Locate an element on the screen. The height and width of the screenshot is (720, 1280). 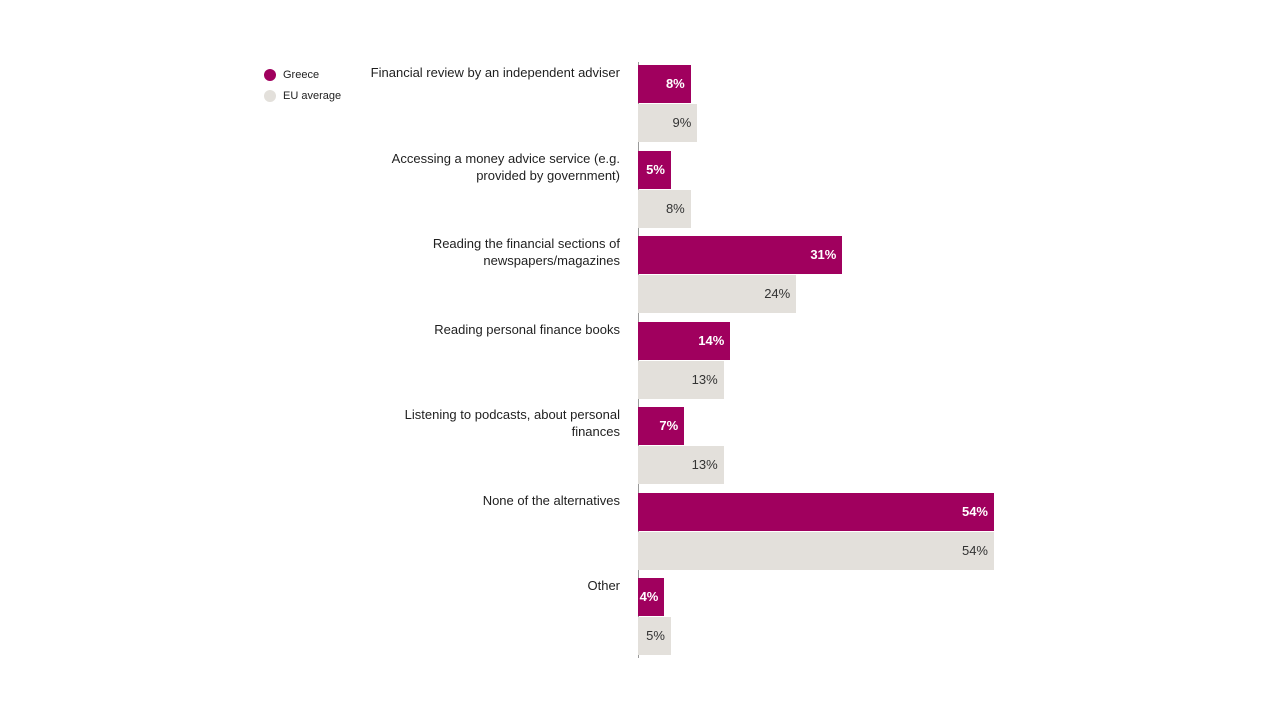
bar-eu: 5% is located at coordinates (654, 636).